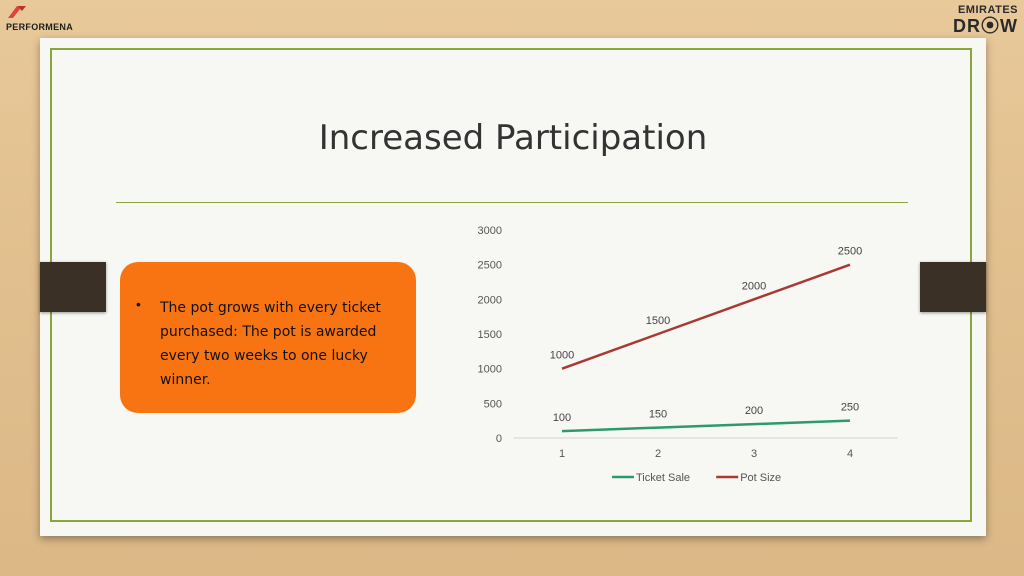 The width and height of the screenshot is (1024, 576). What do you see at coordinates (49, 19) in the screenshot?
I see `performena-logo: PERFORMENA` at bounding box center [49, 19].